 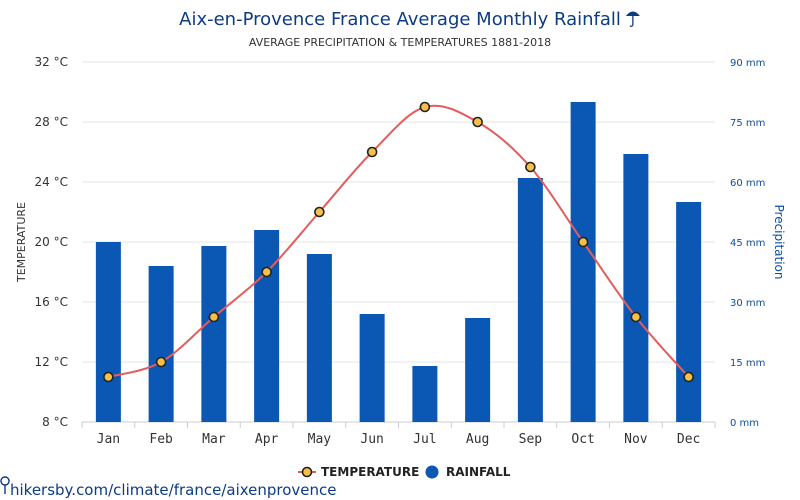 What do you see at coordinates (747, 363) in the screenshot?
I see `right-tick-label: 15 mm` at bounding box center [747, 363].